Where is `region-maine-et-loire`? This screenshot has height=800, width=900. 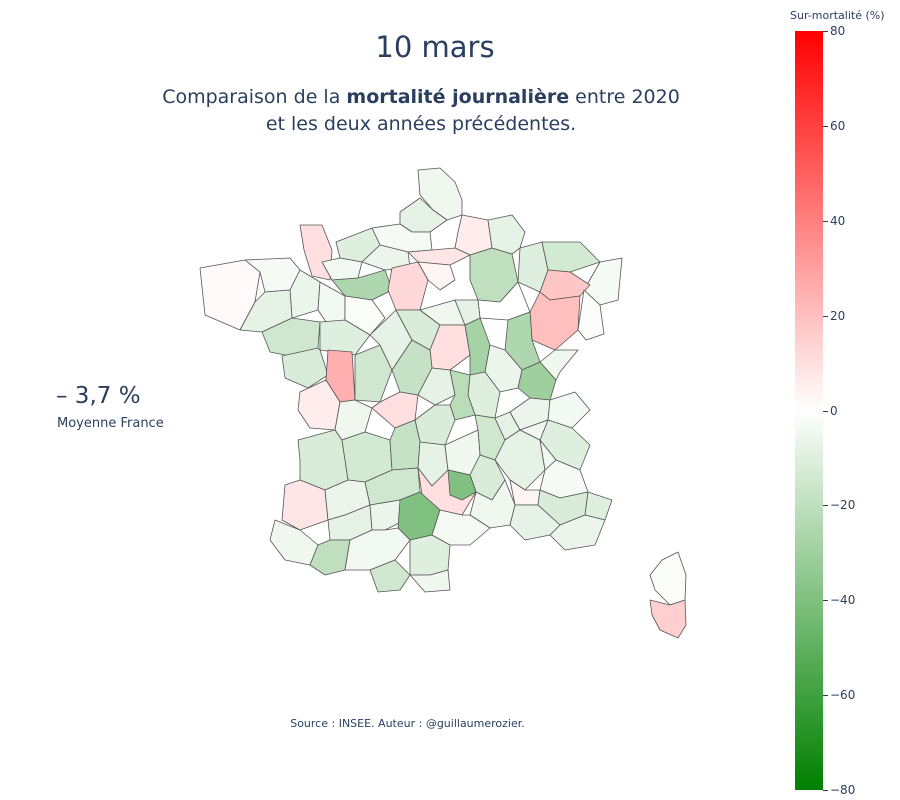
region-maine-et-loire is located at coordinates (345, 337).